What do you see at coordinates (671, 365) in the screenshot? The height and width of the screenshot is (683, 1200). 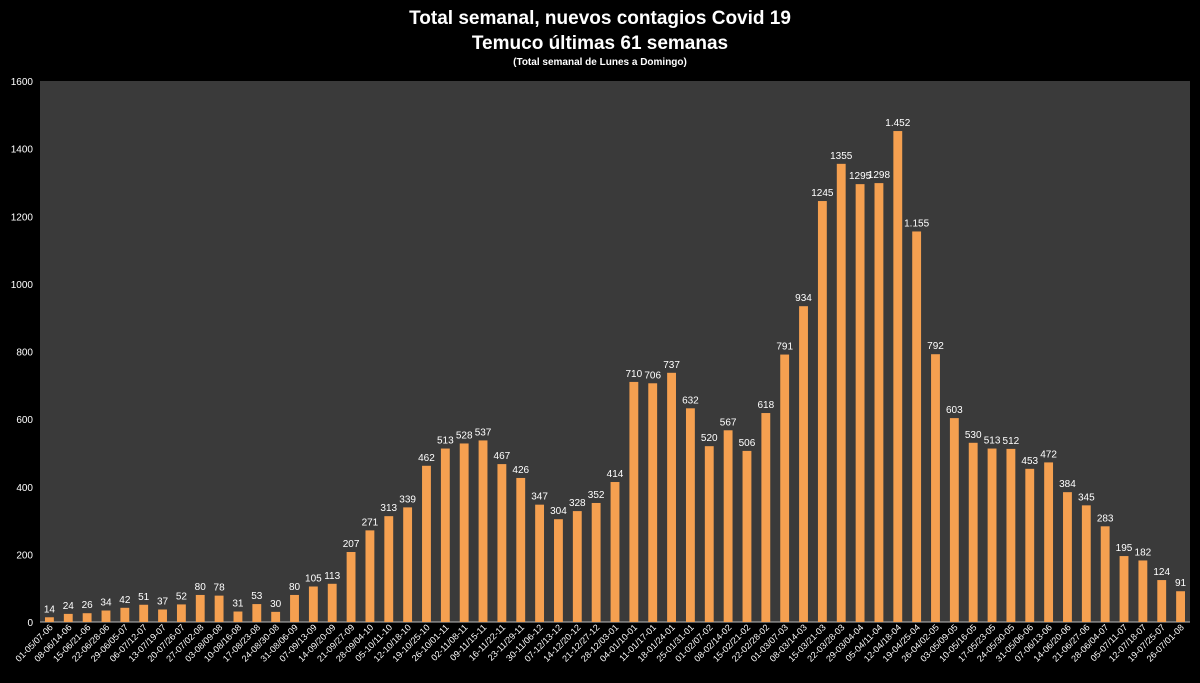 I see `data-label: 737` at bounding box center [671, 365].